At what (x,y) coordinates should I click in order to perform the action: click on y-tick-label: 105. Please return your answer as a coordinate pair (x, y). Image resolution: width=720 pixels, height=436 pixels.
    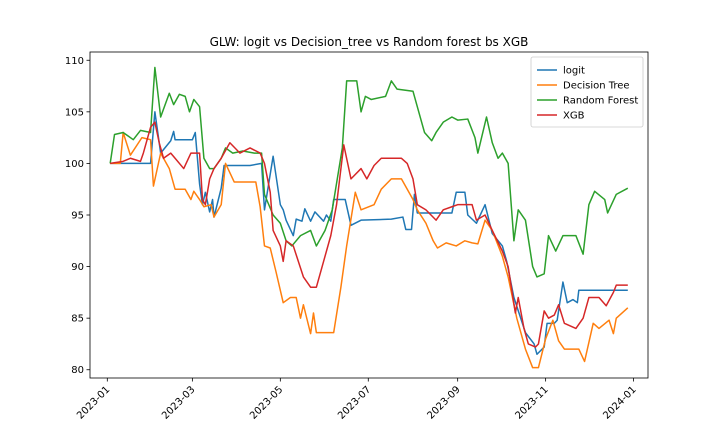
    Looking at the image, I should click on (74, 112).